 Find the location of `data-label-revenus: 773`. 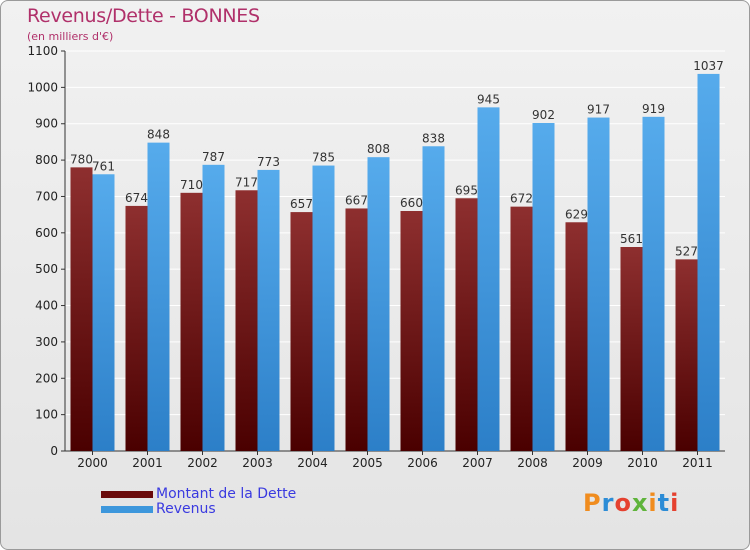

data-label-revenus: 773 is located at coordinates (268, 162).